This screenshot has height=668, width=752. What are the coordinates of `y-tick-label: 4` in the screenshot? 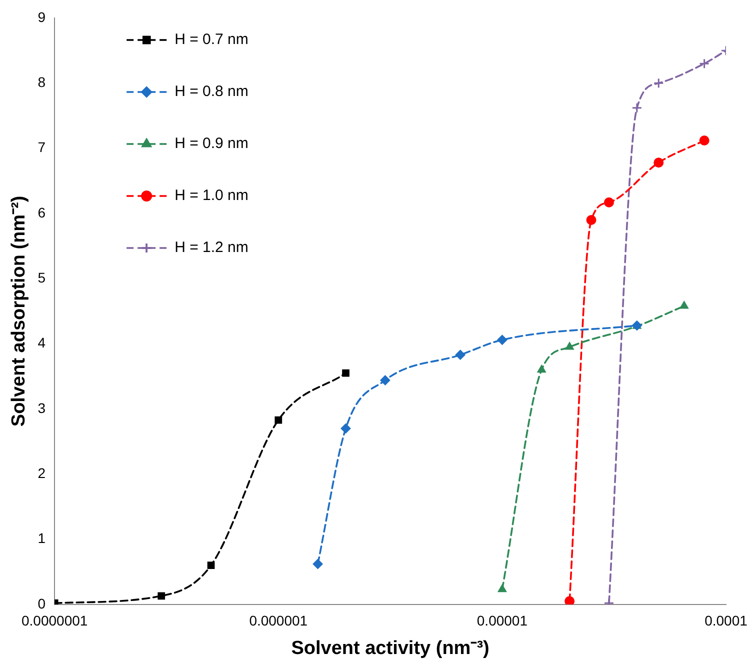 It's located at (42, 342).